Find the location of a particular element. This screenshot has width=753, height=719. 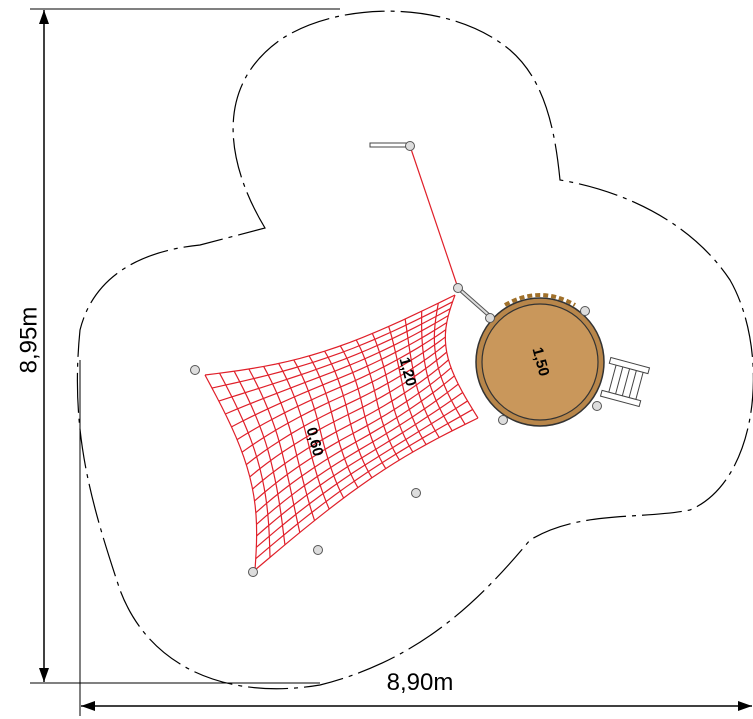

platform-height: 1,50 is located at coordinates (541, 362).